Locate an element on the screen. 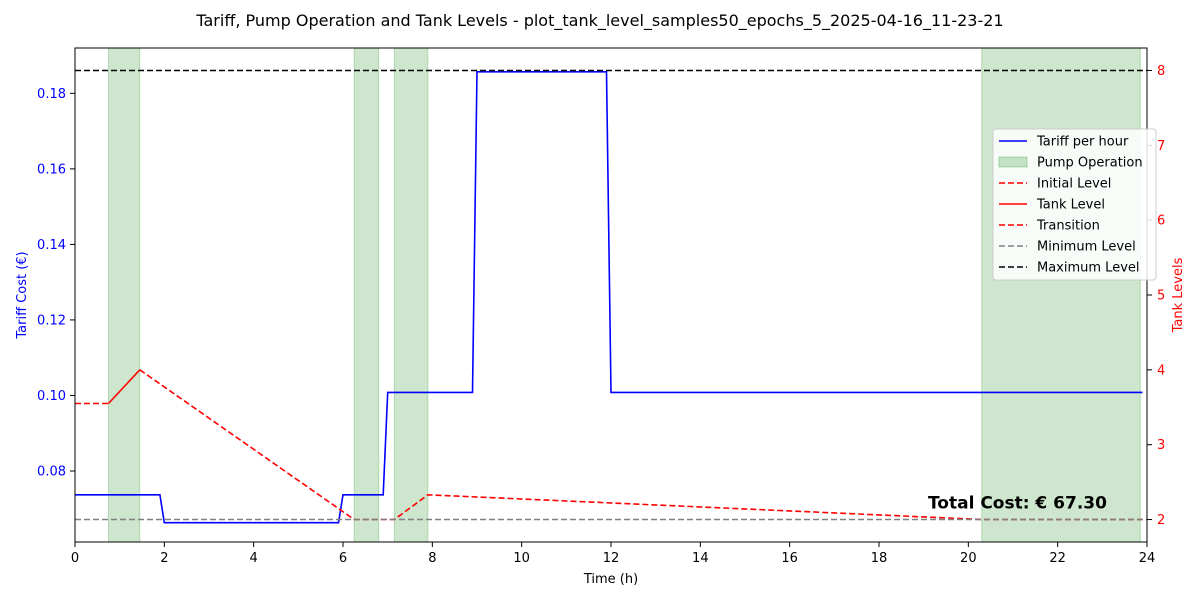  y-right-tick-label: 3 is located at coordinates (1161, 445).